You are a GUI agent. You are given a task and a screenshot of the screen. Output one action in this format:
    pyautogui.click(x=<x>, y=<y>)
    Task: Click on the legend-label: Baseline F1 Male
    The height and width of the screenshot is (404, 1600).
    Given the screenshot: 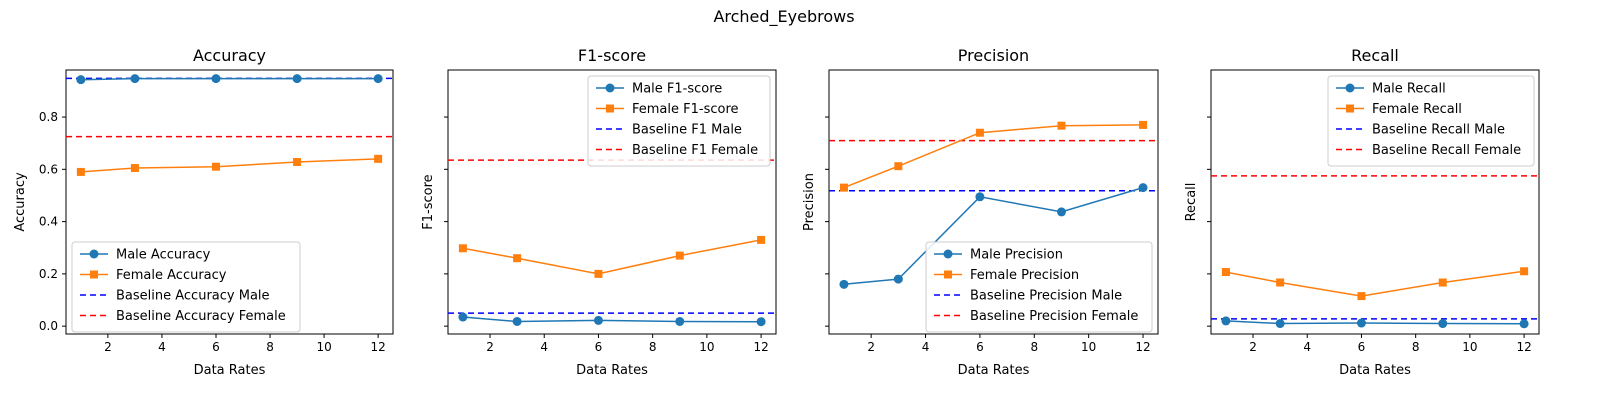 What is the action you would take?
    pyautogui.click(x=687, y=130)
    